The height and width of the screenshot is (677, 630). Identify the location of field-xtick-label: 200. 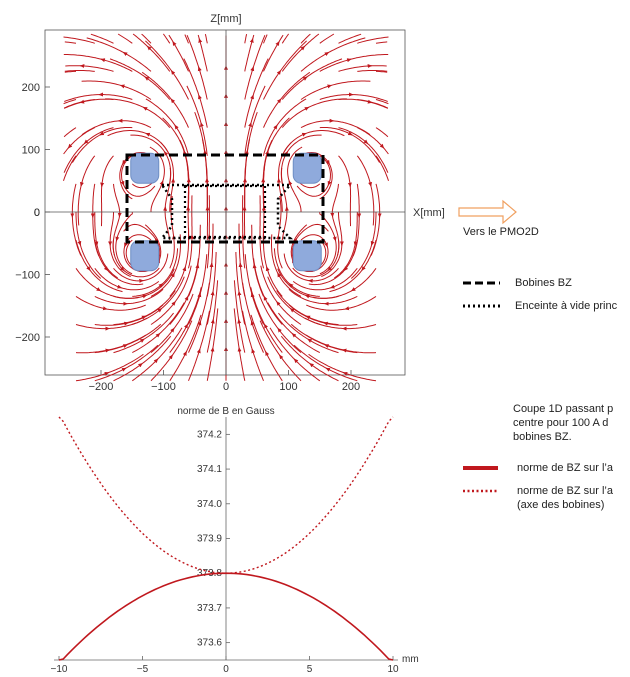
(351, 387).